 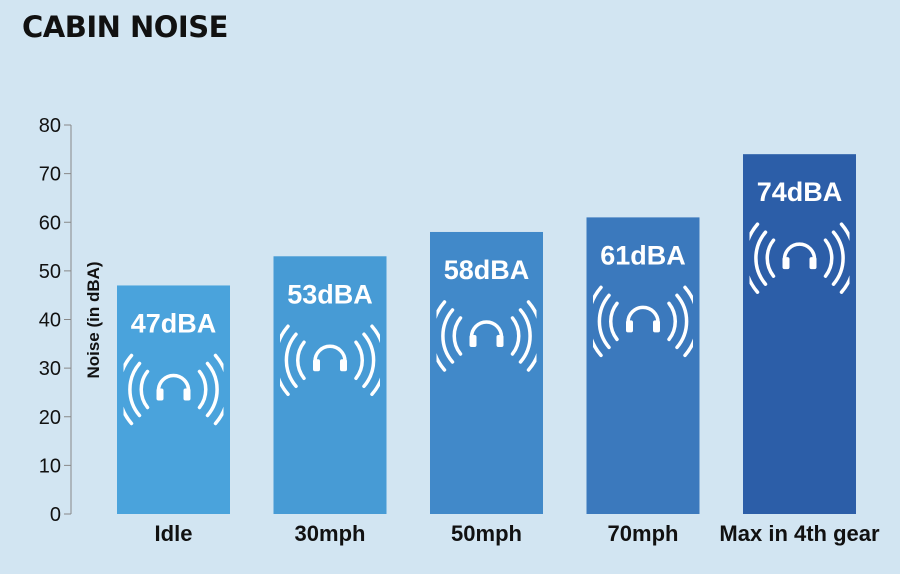 I want to click on y-tick-label: 10, so click(x=50, y=466).